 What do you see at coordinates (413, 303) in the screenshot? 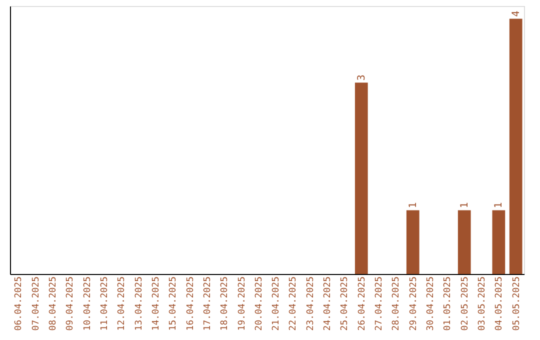
I see `x-tick-label: 29.04.2025` at bounding box center [413, 303].